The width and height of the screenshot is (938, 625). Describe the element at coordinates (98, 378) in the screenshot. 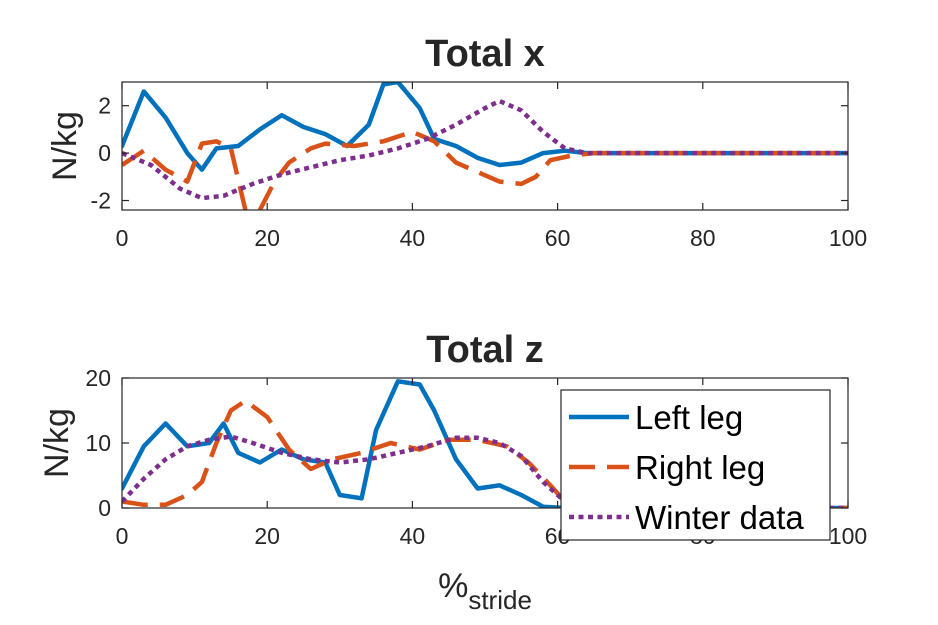

I see `y-tick-label: 20` at that location.